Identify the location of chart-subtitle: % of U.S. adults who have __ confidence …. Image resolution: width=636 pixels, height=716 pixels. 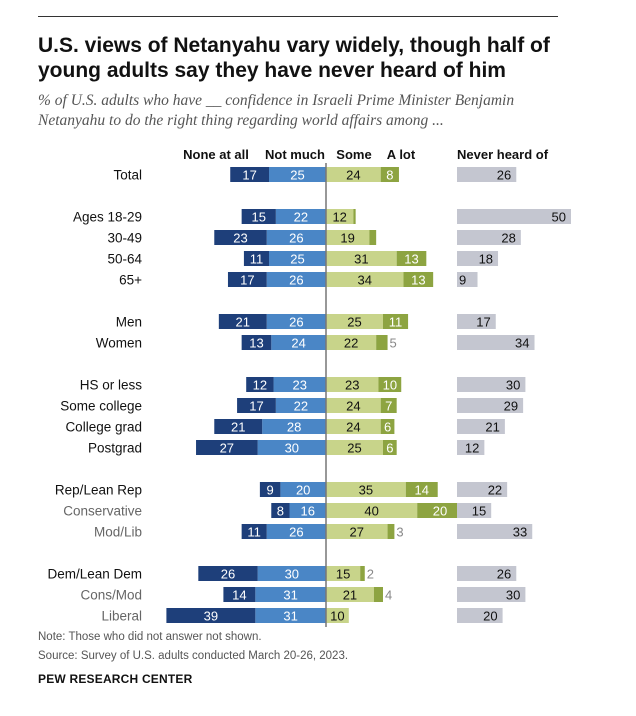
(276, 110).